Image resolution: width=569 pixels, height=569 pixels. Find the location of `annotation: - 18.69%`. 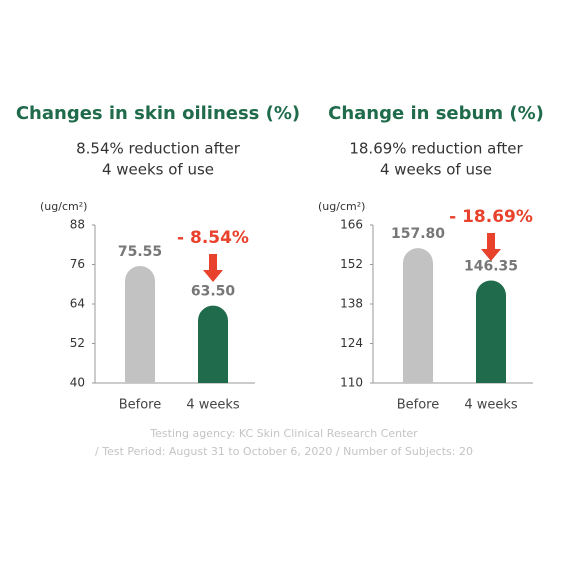

annotation: - 18.69% is located at coordinates (491, 217).